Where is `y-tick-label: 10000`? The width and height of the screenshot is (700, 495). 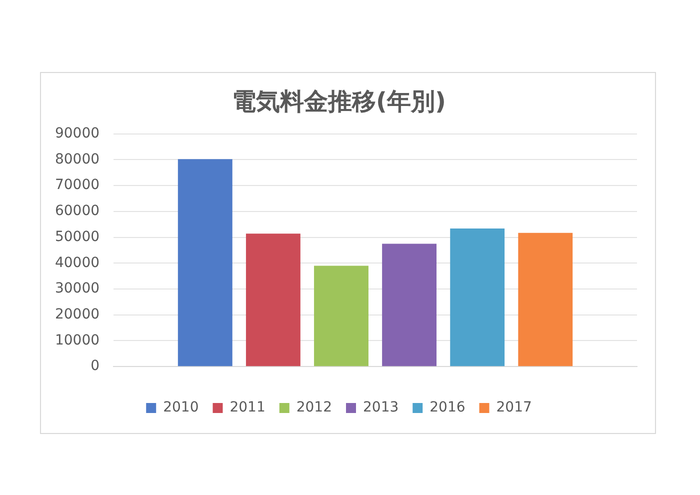
y-tick-label: 10000 is located at coordinates (77, 340).